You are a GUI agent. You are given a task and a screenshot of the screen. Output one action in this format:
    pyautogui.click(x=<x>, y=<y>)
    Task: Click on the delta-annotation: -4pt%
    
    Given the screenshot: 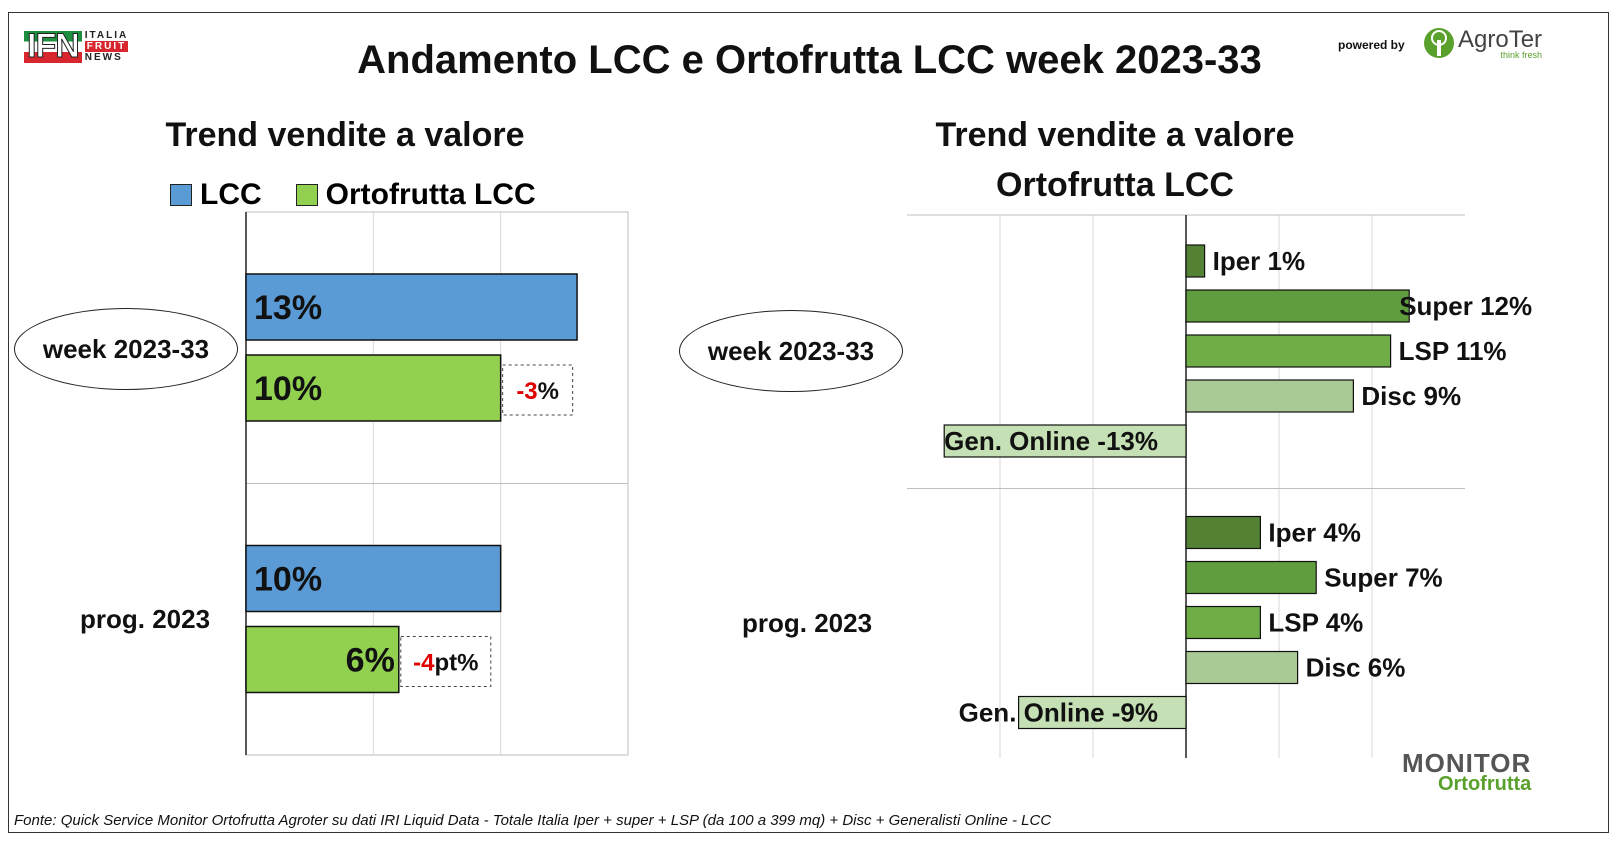 What is the action you would take?
    pyautogui.click(x=445, y=663)
    